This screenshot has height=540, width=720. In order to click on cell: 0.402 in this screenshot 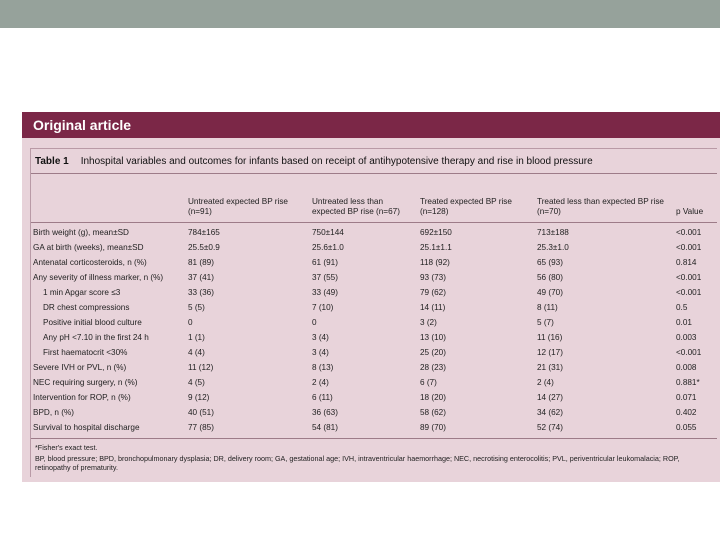, I will do `click(686, 412)`.